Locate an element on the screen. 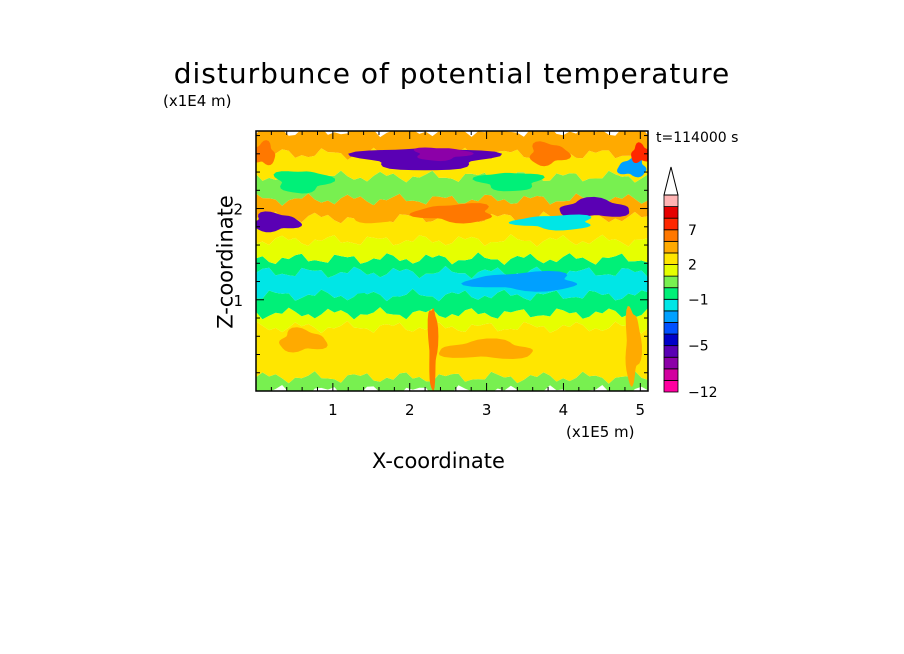 This screenshot has width=904, height=654. x-tick-label: 1 is located at coordinates (333, 410).